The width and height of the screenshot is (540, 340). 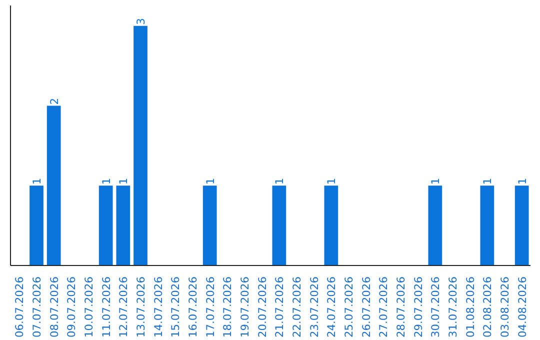 I want to click on x-tick-label: 29.07.2026, so click(x=418, y=307).